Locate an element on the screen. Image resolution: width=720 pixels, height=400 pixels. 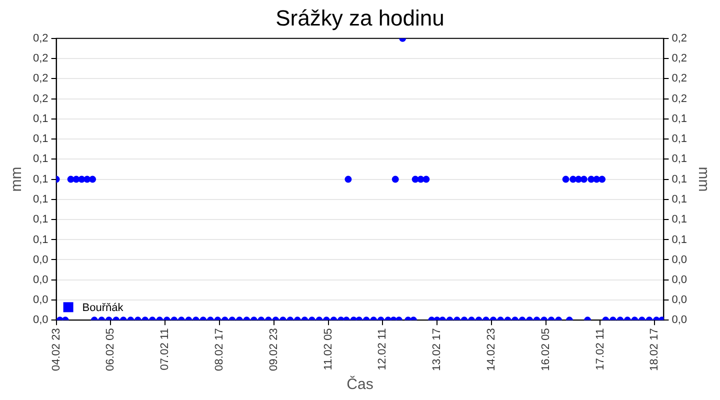
x-tick-label: 16.02 05 is located at coordinates (546, 350).